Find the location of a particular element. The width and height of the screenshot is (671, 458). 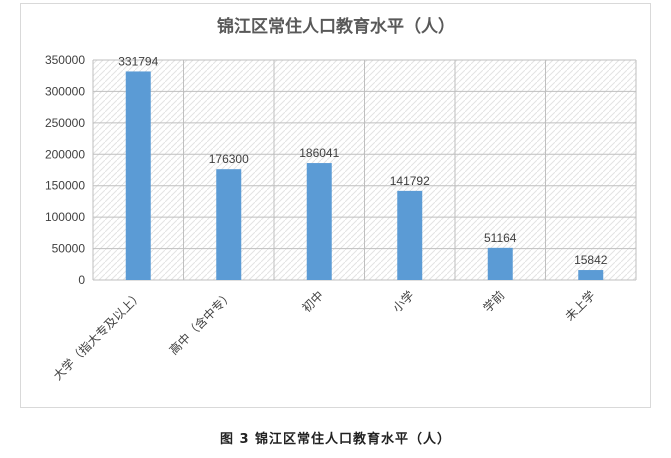

y-tick-label: 350000 is located at coordinates (65, 60).